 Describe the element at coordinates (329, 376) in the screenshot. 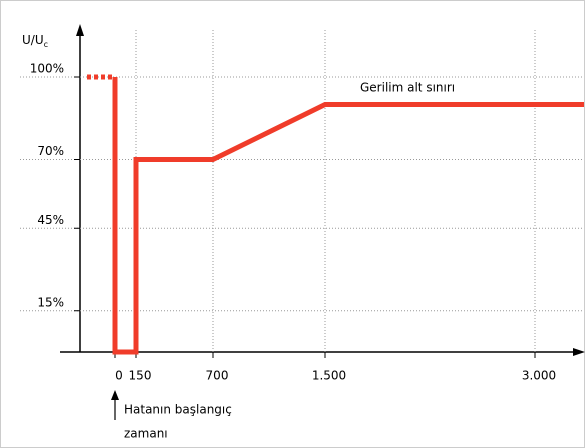

I see `x-tick-label: 1.500` at that location.